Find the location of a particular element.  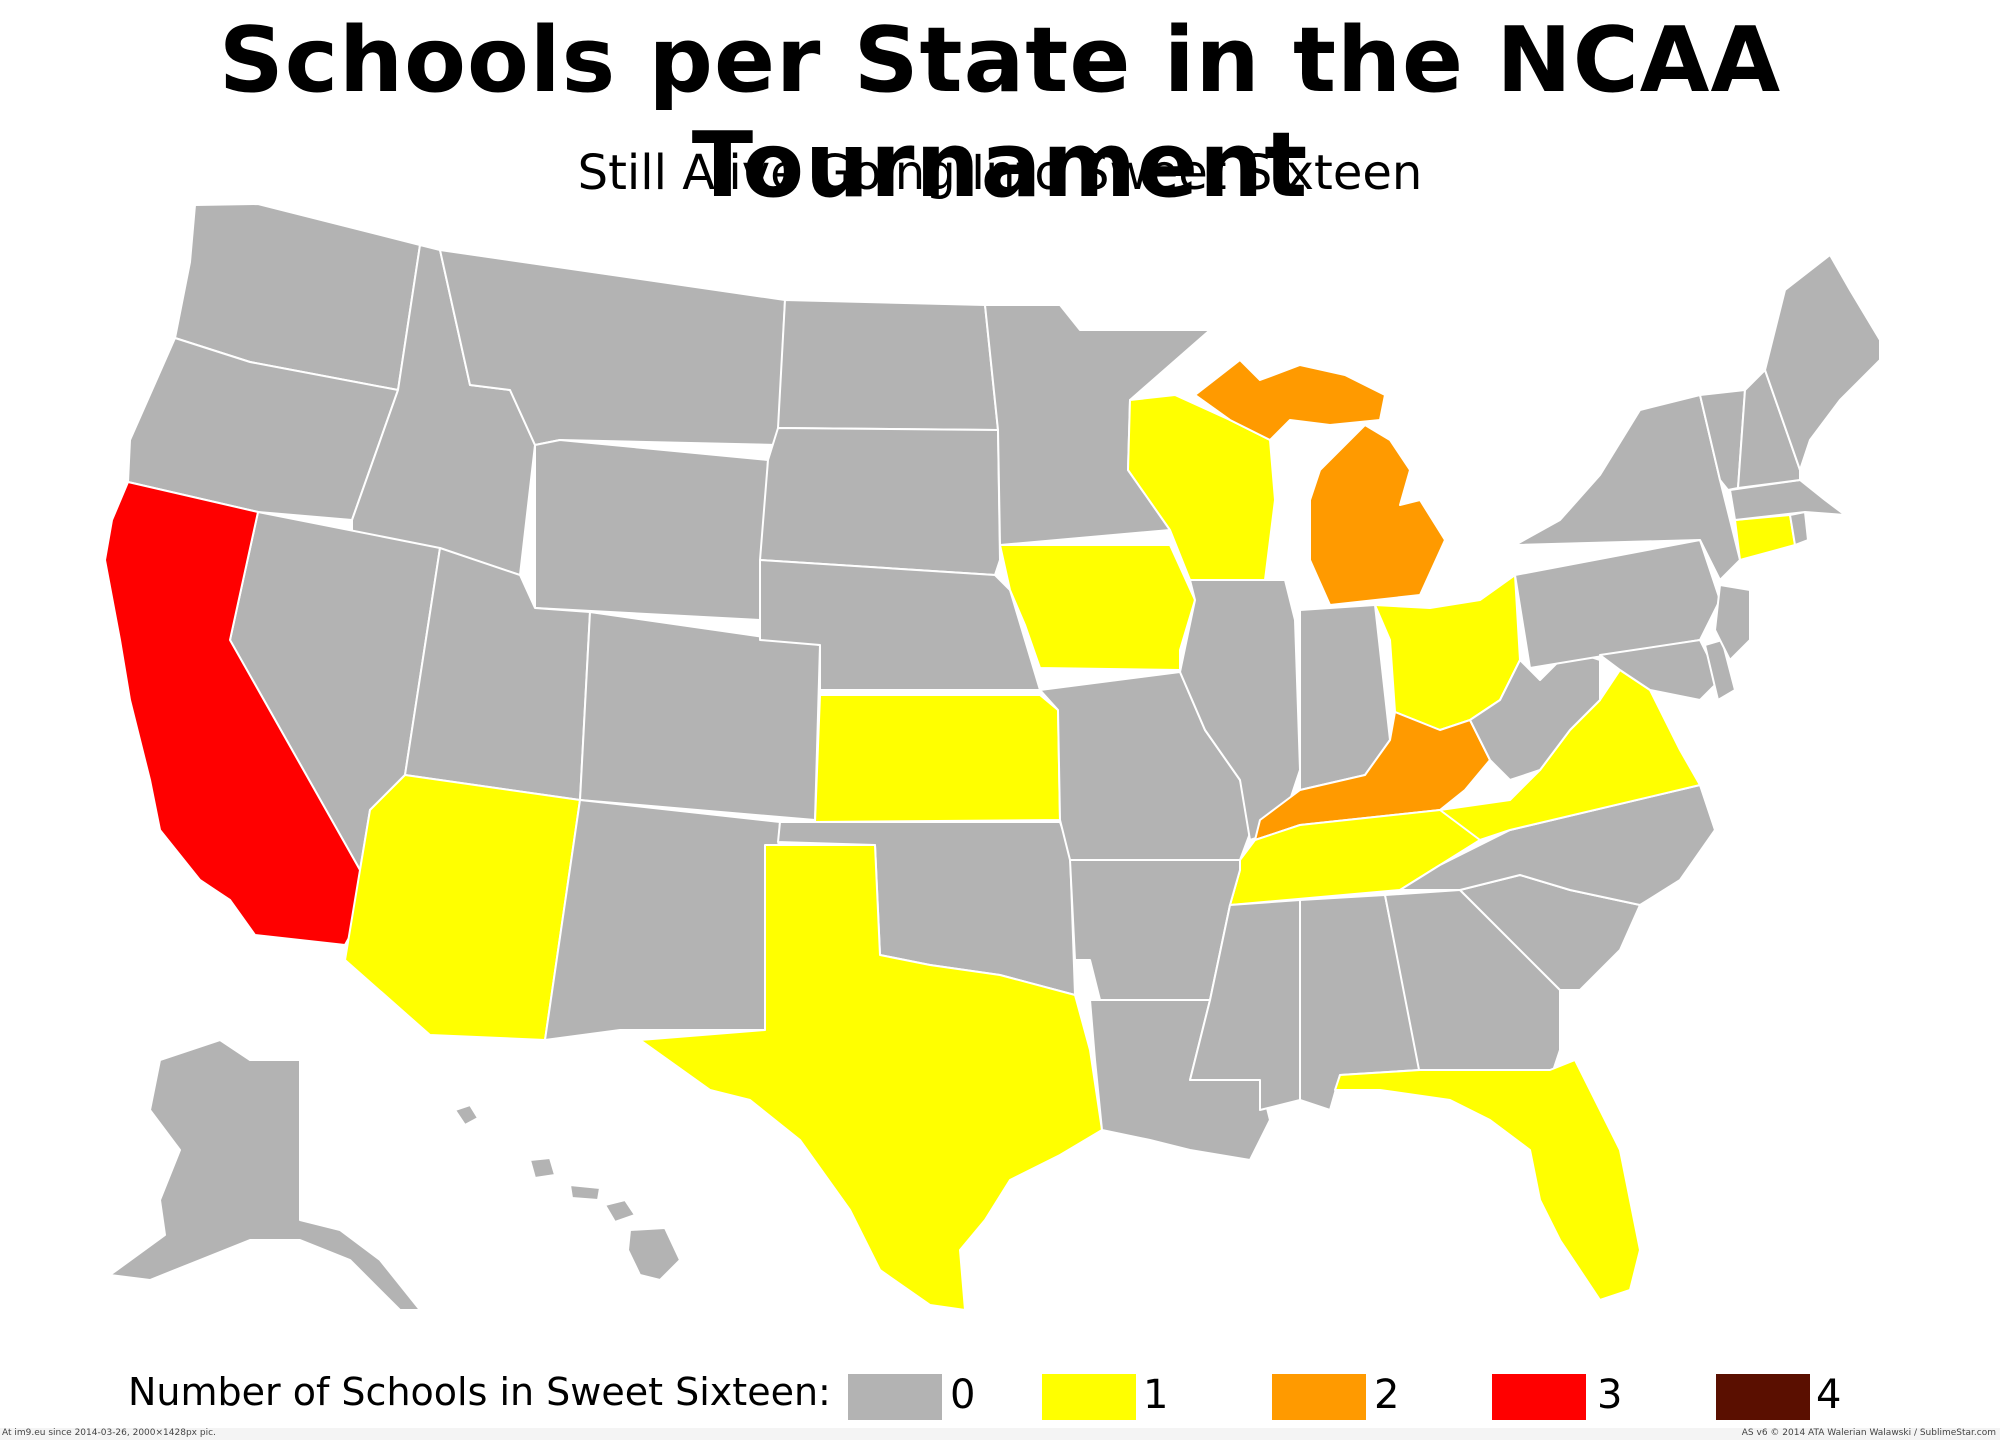

legend-value-0: 0 is located at coordinates (963, 1395).